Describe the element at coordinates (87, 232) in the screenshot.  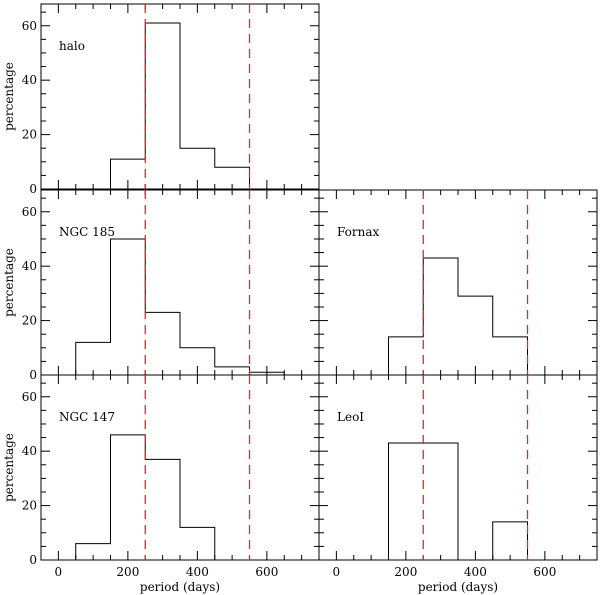
I see `panel-label: NGC 185` at that location.